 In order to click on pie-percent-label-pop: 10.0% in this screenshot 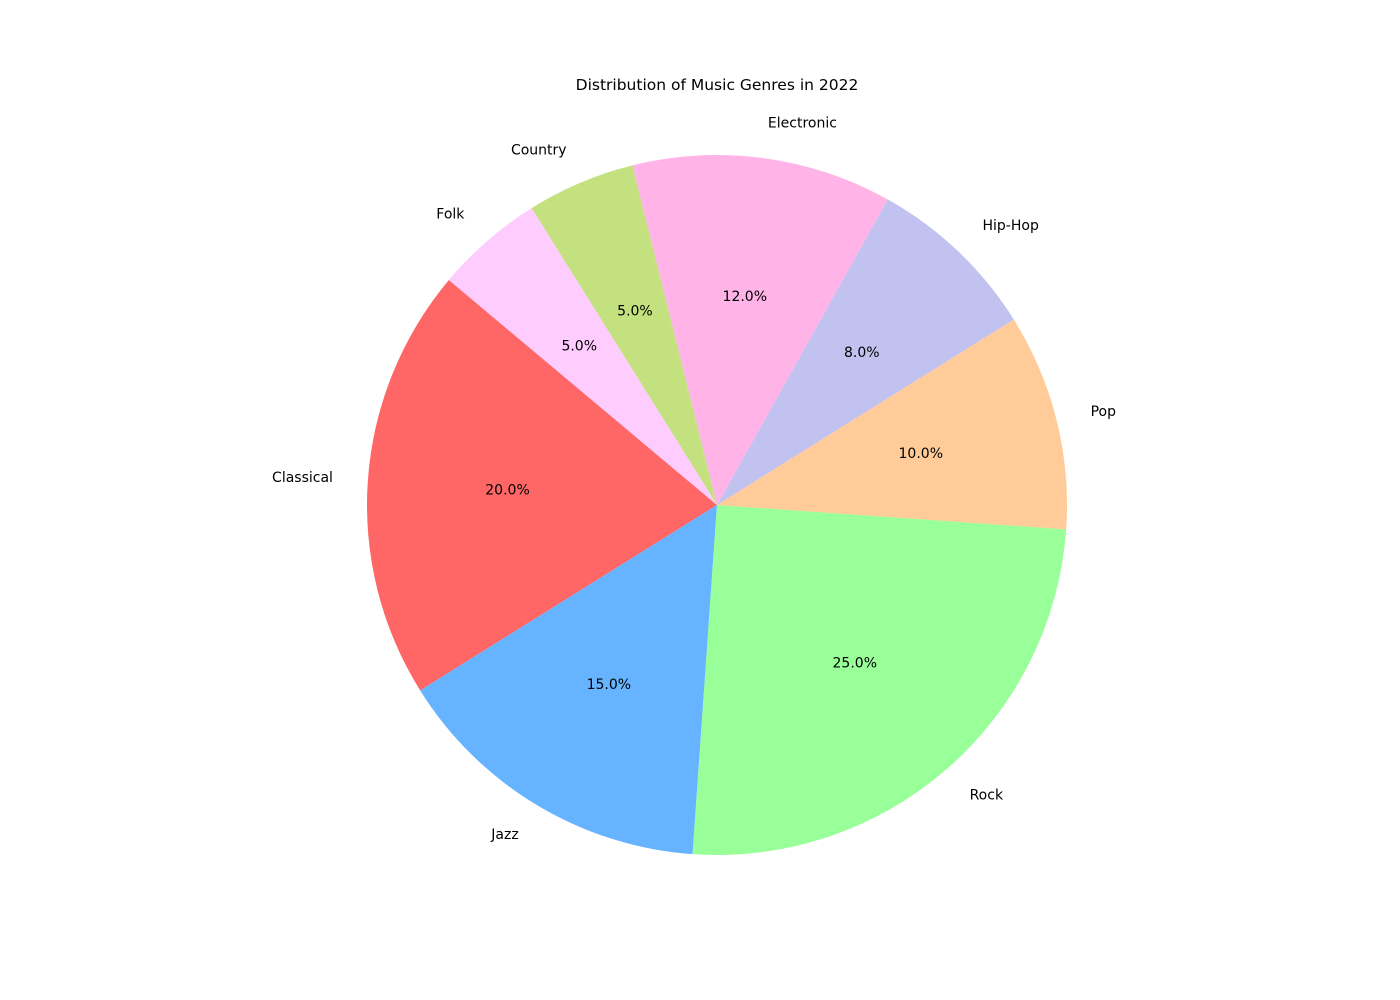, I will do `click(921, 454)`.